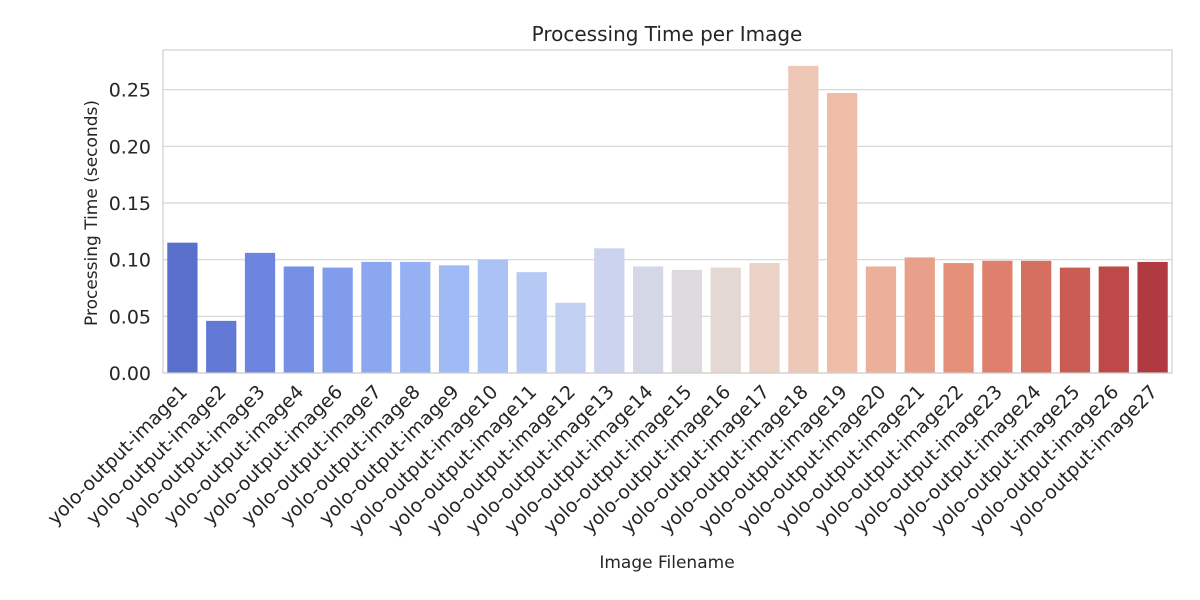 Image resolution: width=1200 pixels, height=600 pixels. I want to click on y-tick-label: 0.20, so click(130, 147).